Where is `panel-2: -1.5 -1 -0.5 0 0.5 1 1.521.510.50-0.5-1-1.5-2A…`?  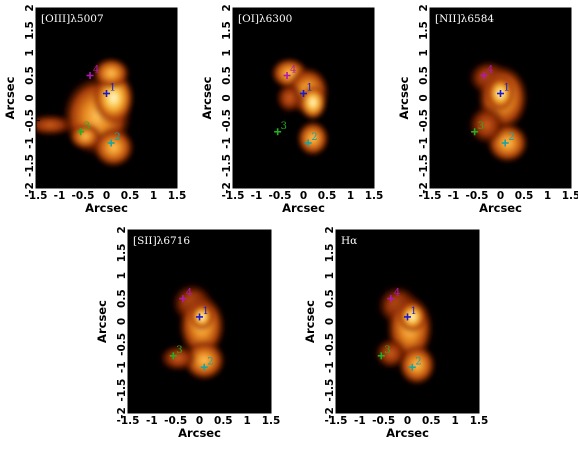 panel-2: -1.5 -1 -0.5 0 0.5 1 1.521.510.50-0.5-1-1.5-2A… is located at coordinates (291, 109).